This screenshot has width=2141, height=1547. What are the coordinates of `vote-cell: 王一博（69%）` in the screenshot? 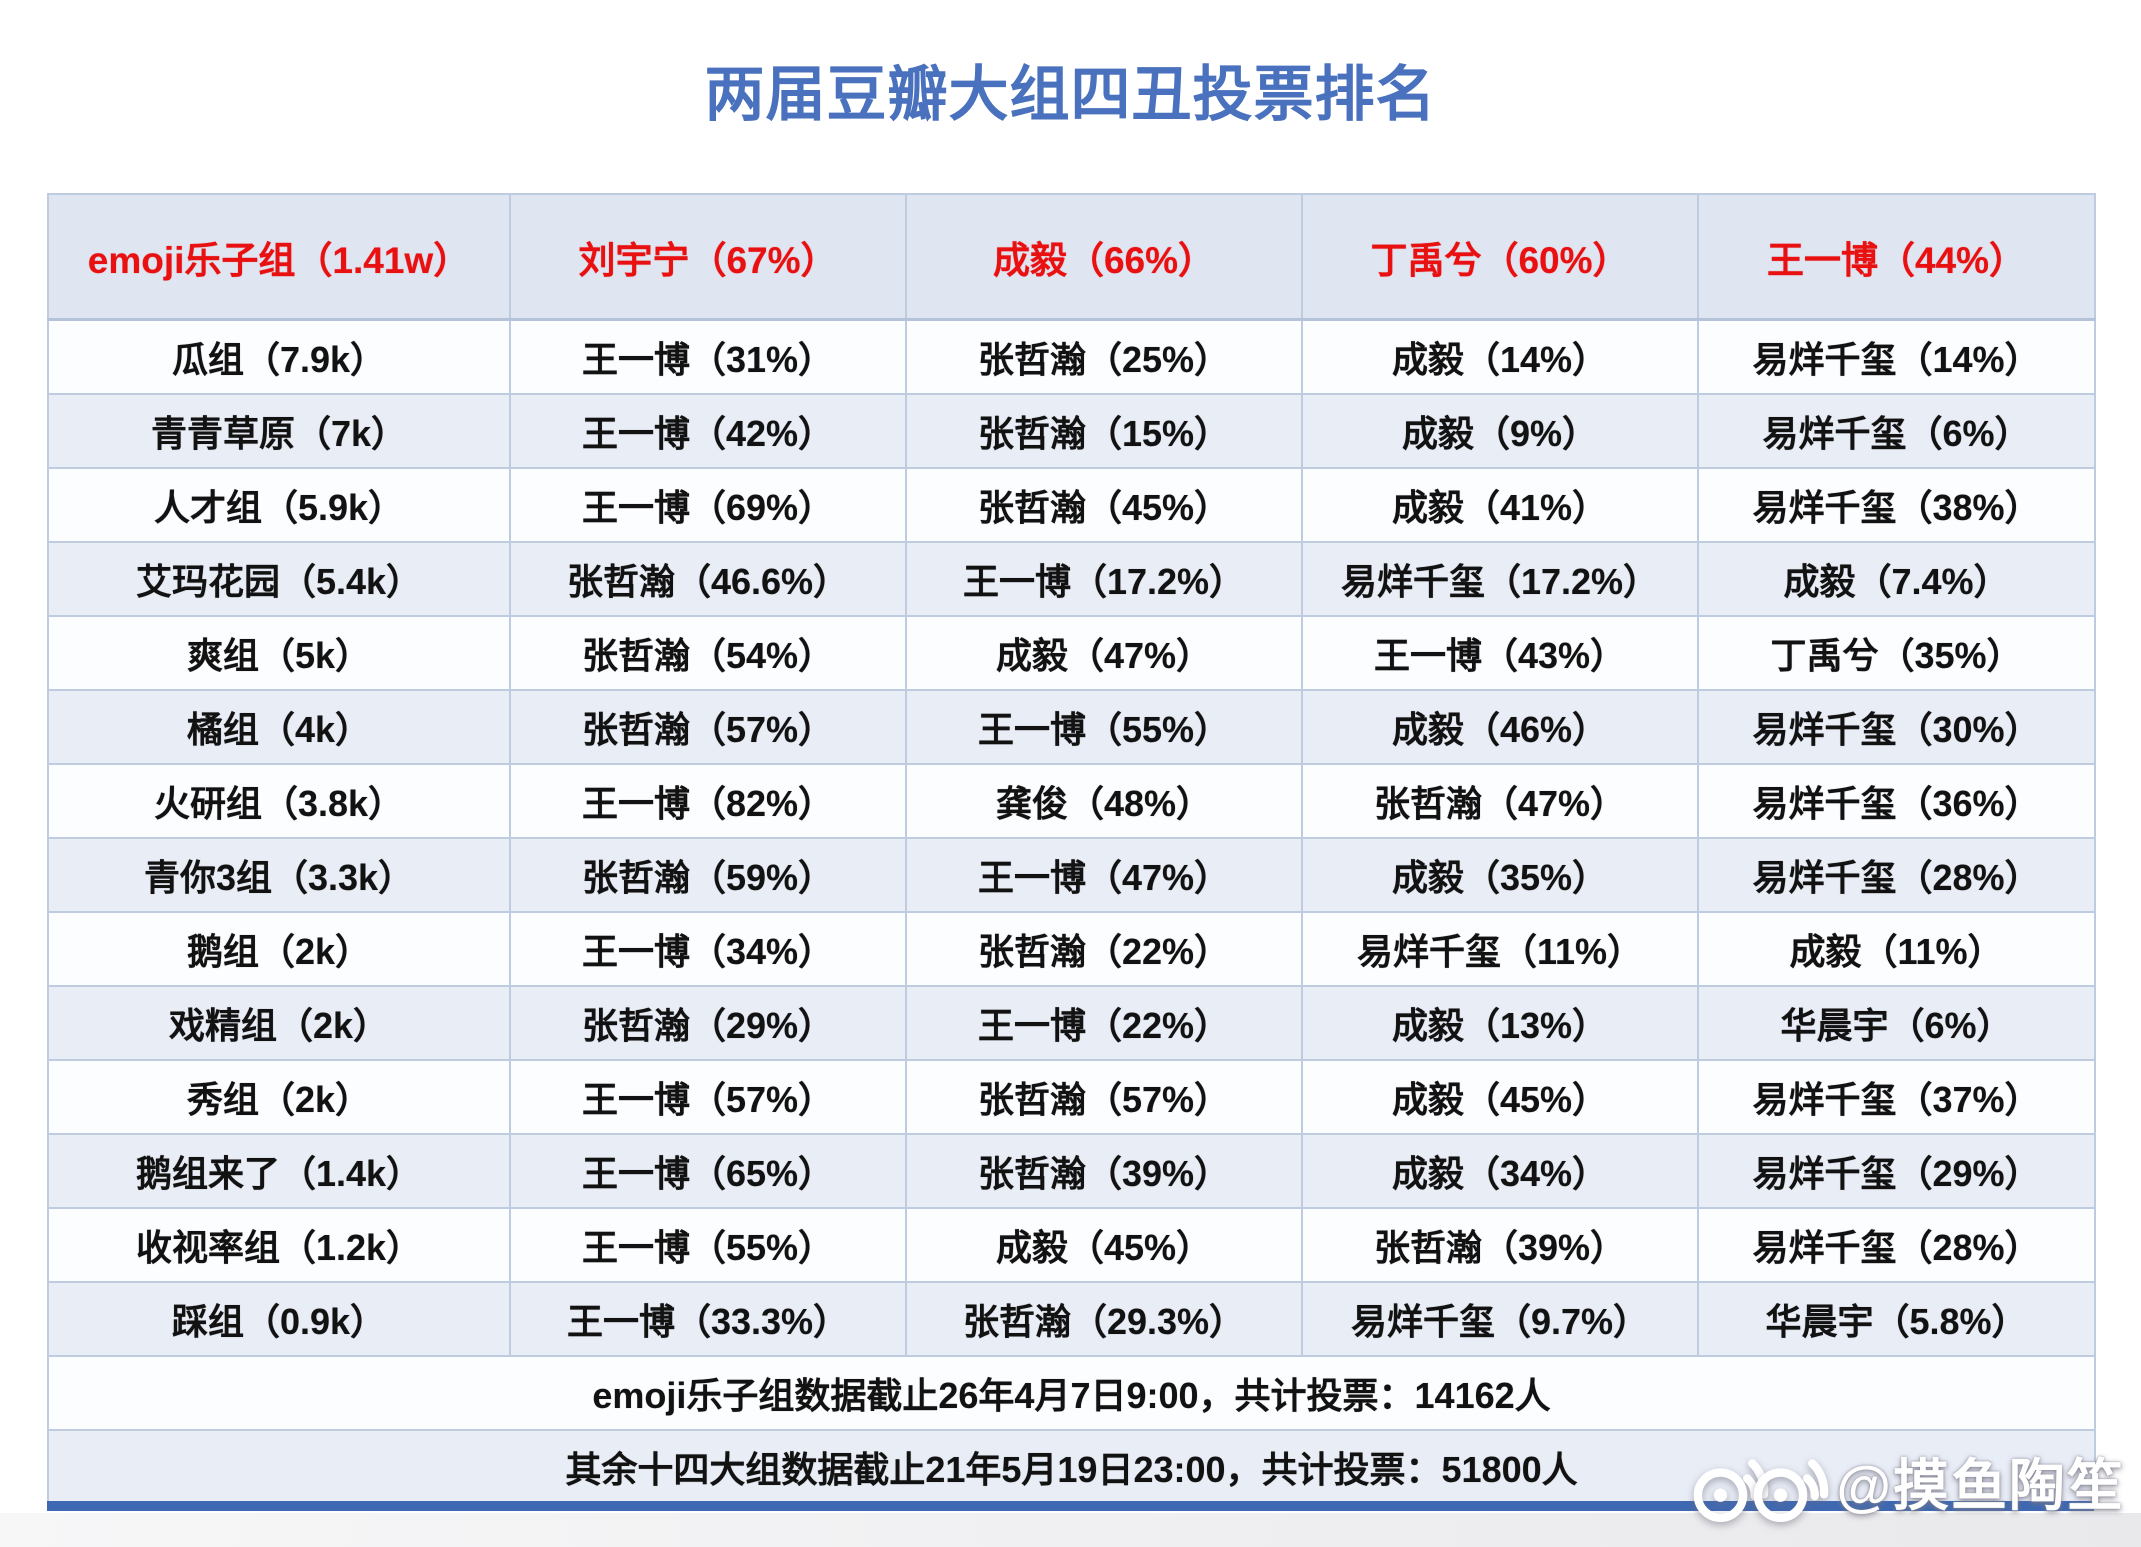 It's located at (708, 505).